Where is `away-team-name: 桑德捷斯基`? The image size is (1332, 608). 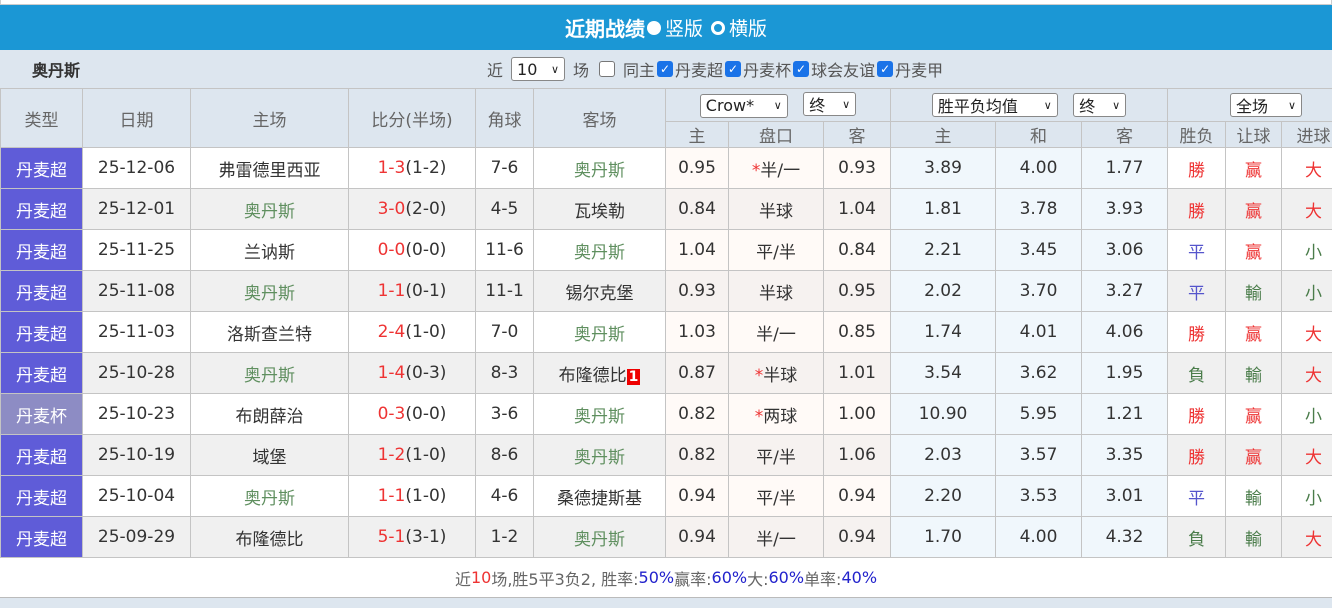
away-team-name: 桑德捷斯基 is located at coordinates (599, 499).